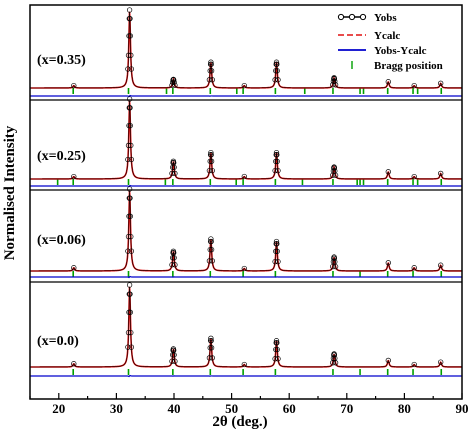 This screenshot has height=439, width=474. I want to click on legend-entry: Yobs-Ycalc, so click(382, 51).